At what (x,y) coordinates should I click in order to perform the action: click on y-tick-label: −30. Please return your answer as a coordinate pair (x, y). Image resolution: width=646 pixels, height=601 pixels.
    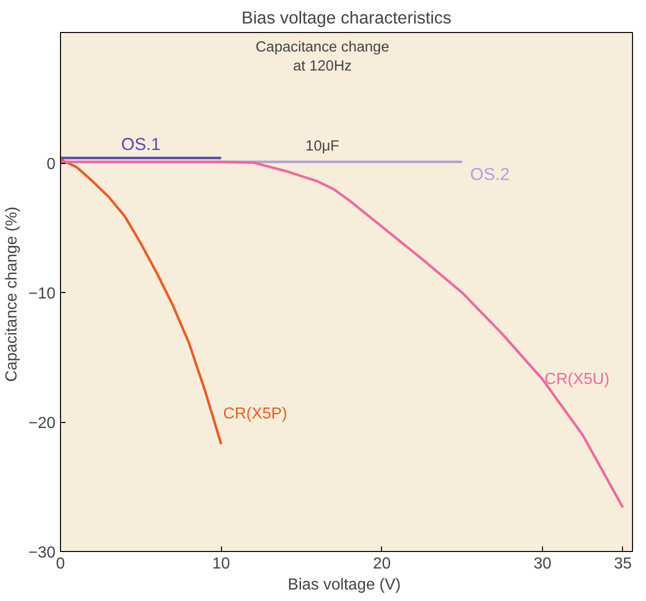
    Looking at the image, I should click on (42, 553).